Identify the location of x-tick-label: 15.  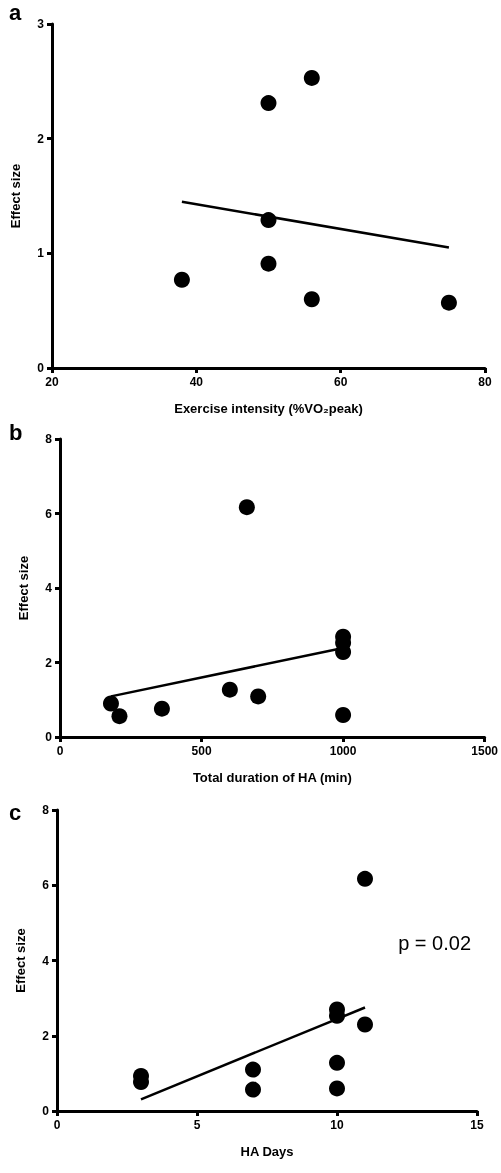
(477, 1125).